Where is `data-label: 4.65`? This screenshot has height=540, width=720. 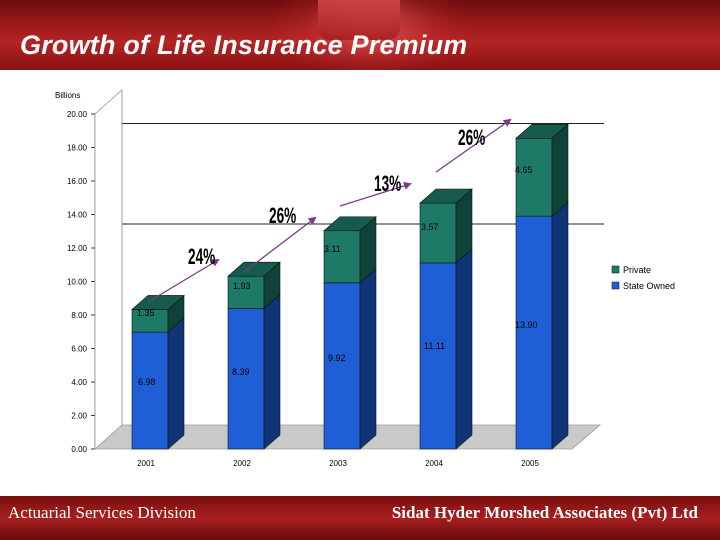
data-label: 4.65 is located at coordinates (524, 170).